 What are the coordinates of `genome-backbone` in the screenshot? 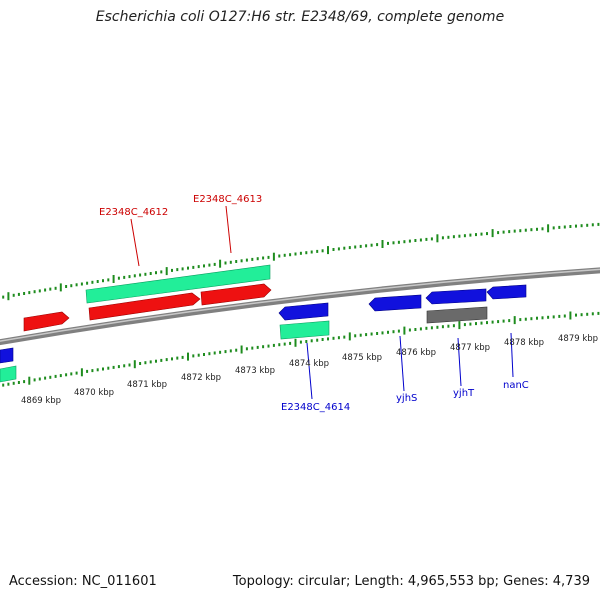 It's located at (300, 306).